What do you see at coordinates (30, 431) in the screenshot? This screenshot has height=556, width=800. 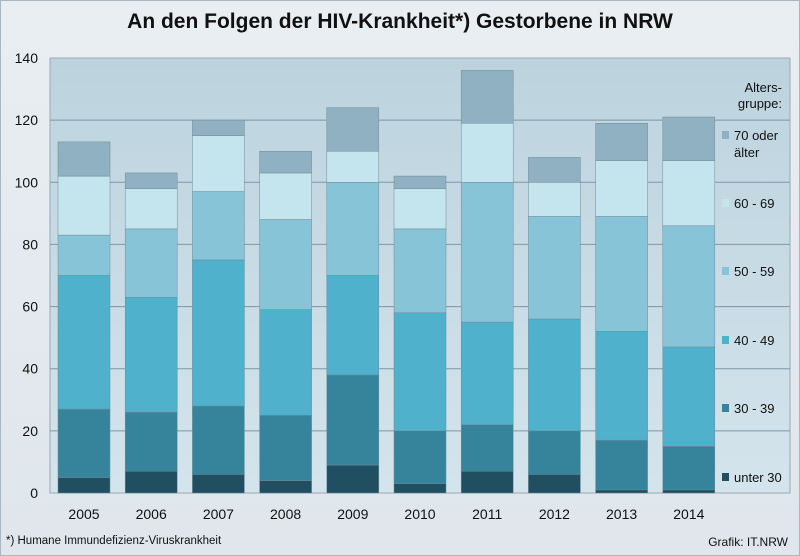 I see `y-tick-label: 20` at bounding box center [30, 431].